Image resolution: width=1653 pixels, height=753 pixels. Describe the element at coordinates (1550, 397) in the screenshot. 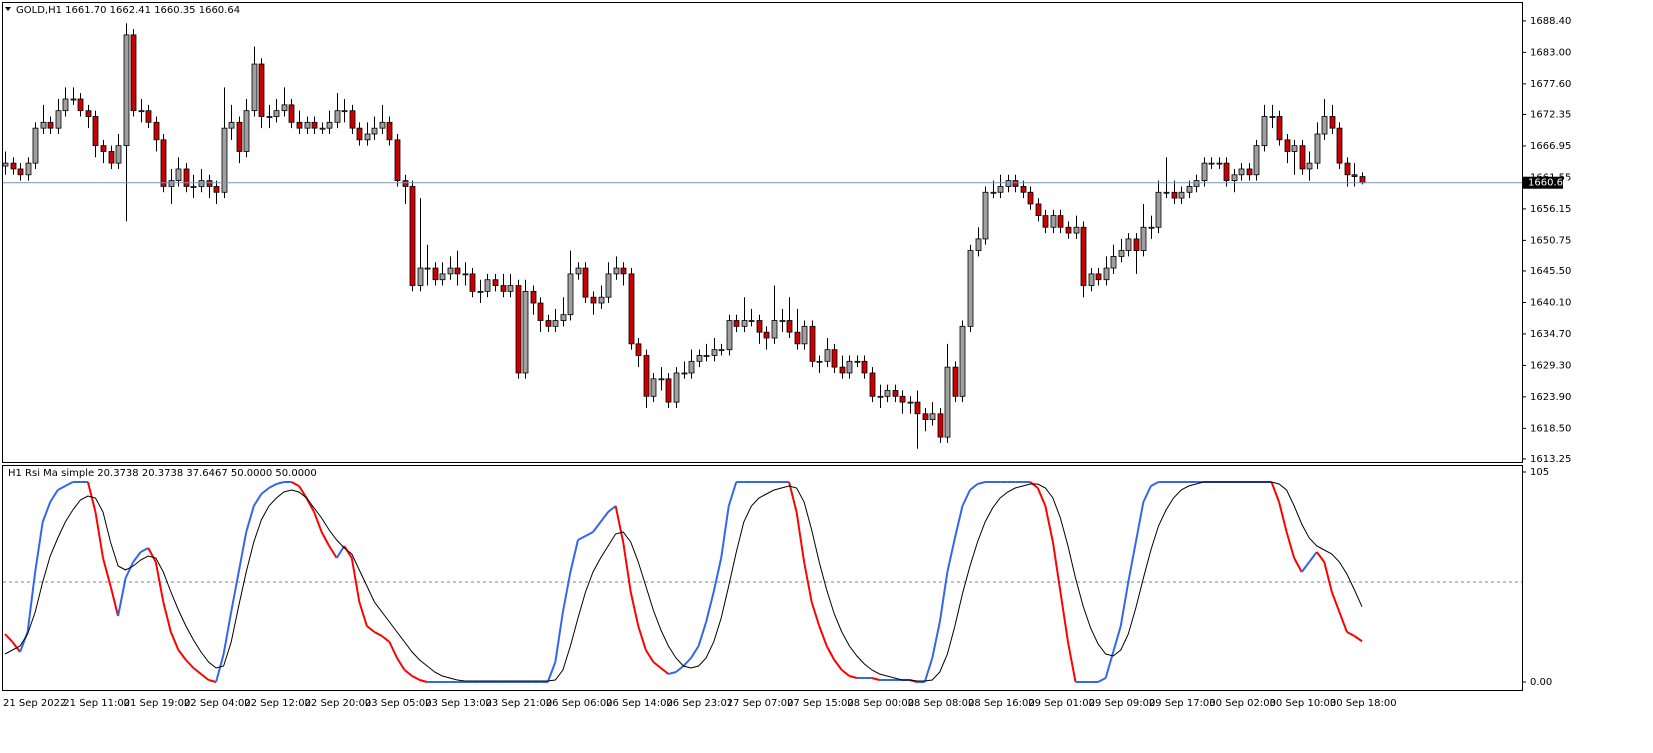

I see `y-tick-label: 1623.90` at that location.